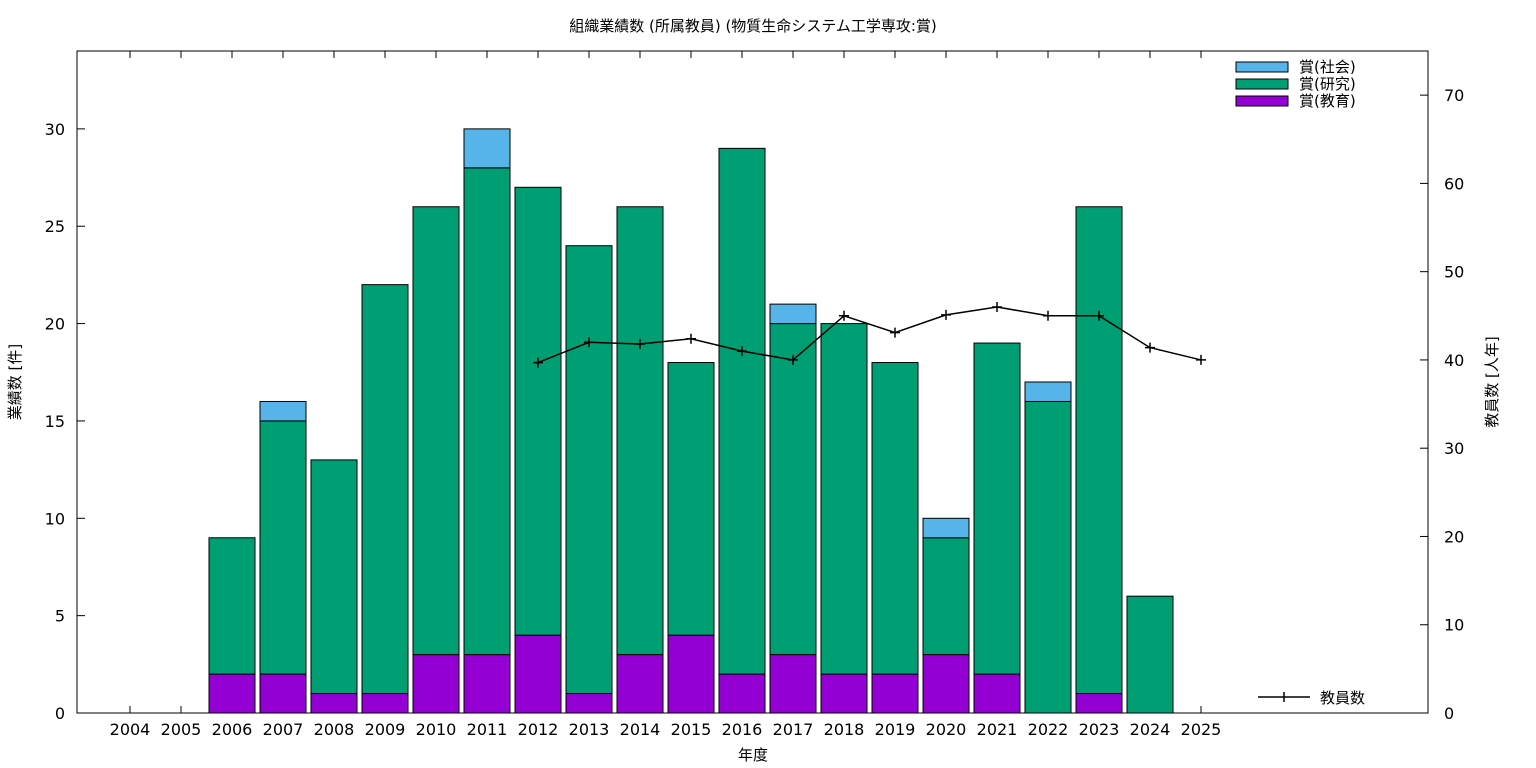 Image resolution: width=1536 pixels, height=768 pixels. What do you see at coordinates (232, 729) in the screenshot?
I see `x-tick-label: 2006` at bounding box center [232, 729].